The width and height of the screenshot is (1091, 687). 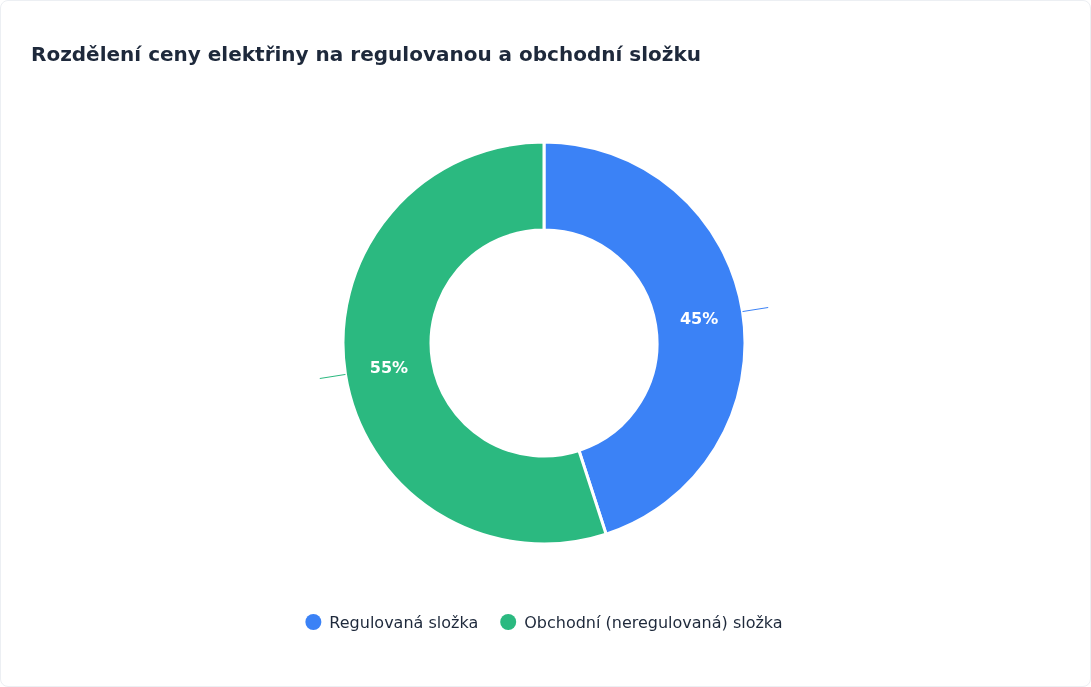 What do you see at coordinates (653, 622) in the screenshot?
I see `legend-label: Obchodní (neregulovaná) složka` at bounding box center [653, 622].